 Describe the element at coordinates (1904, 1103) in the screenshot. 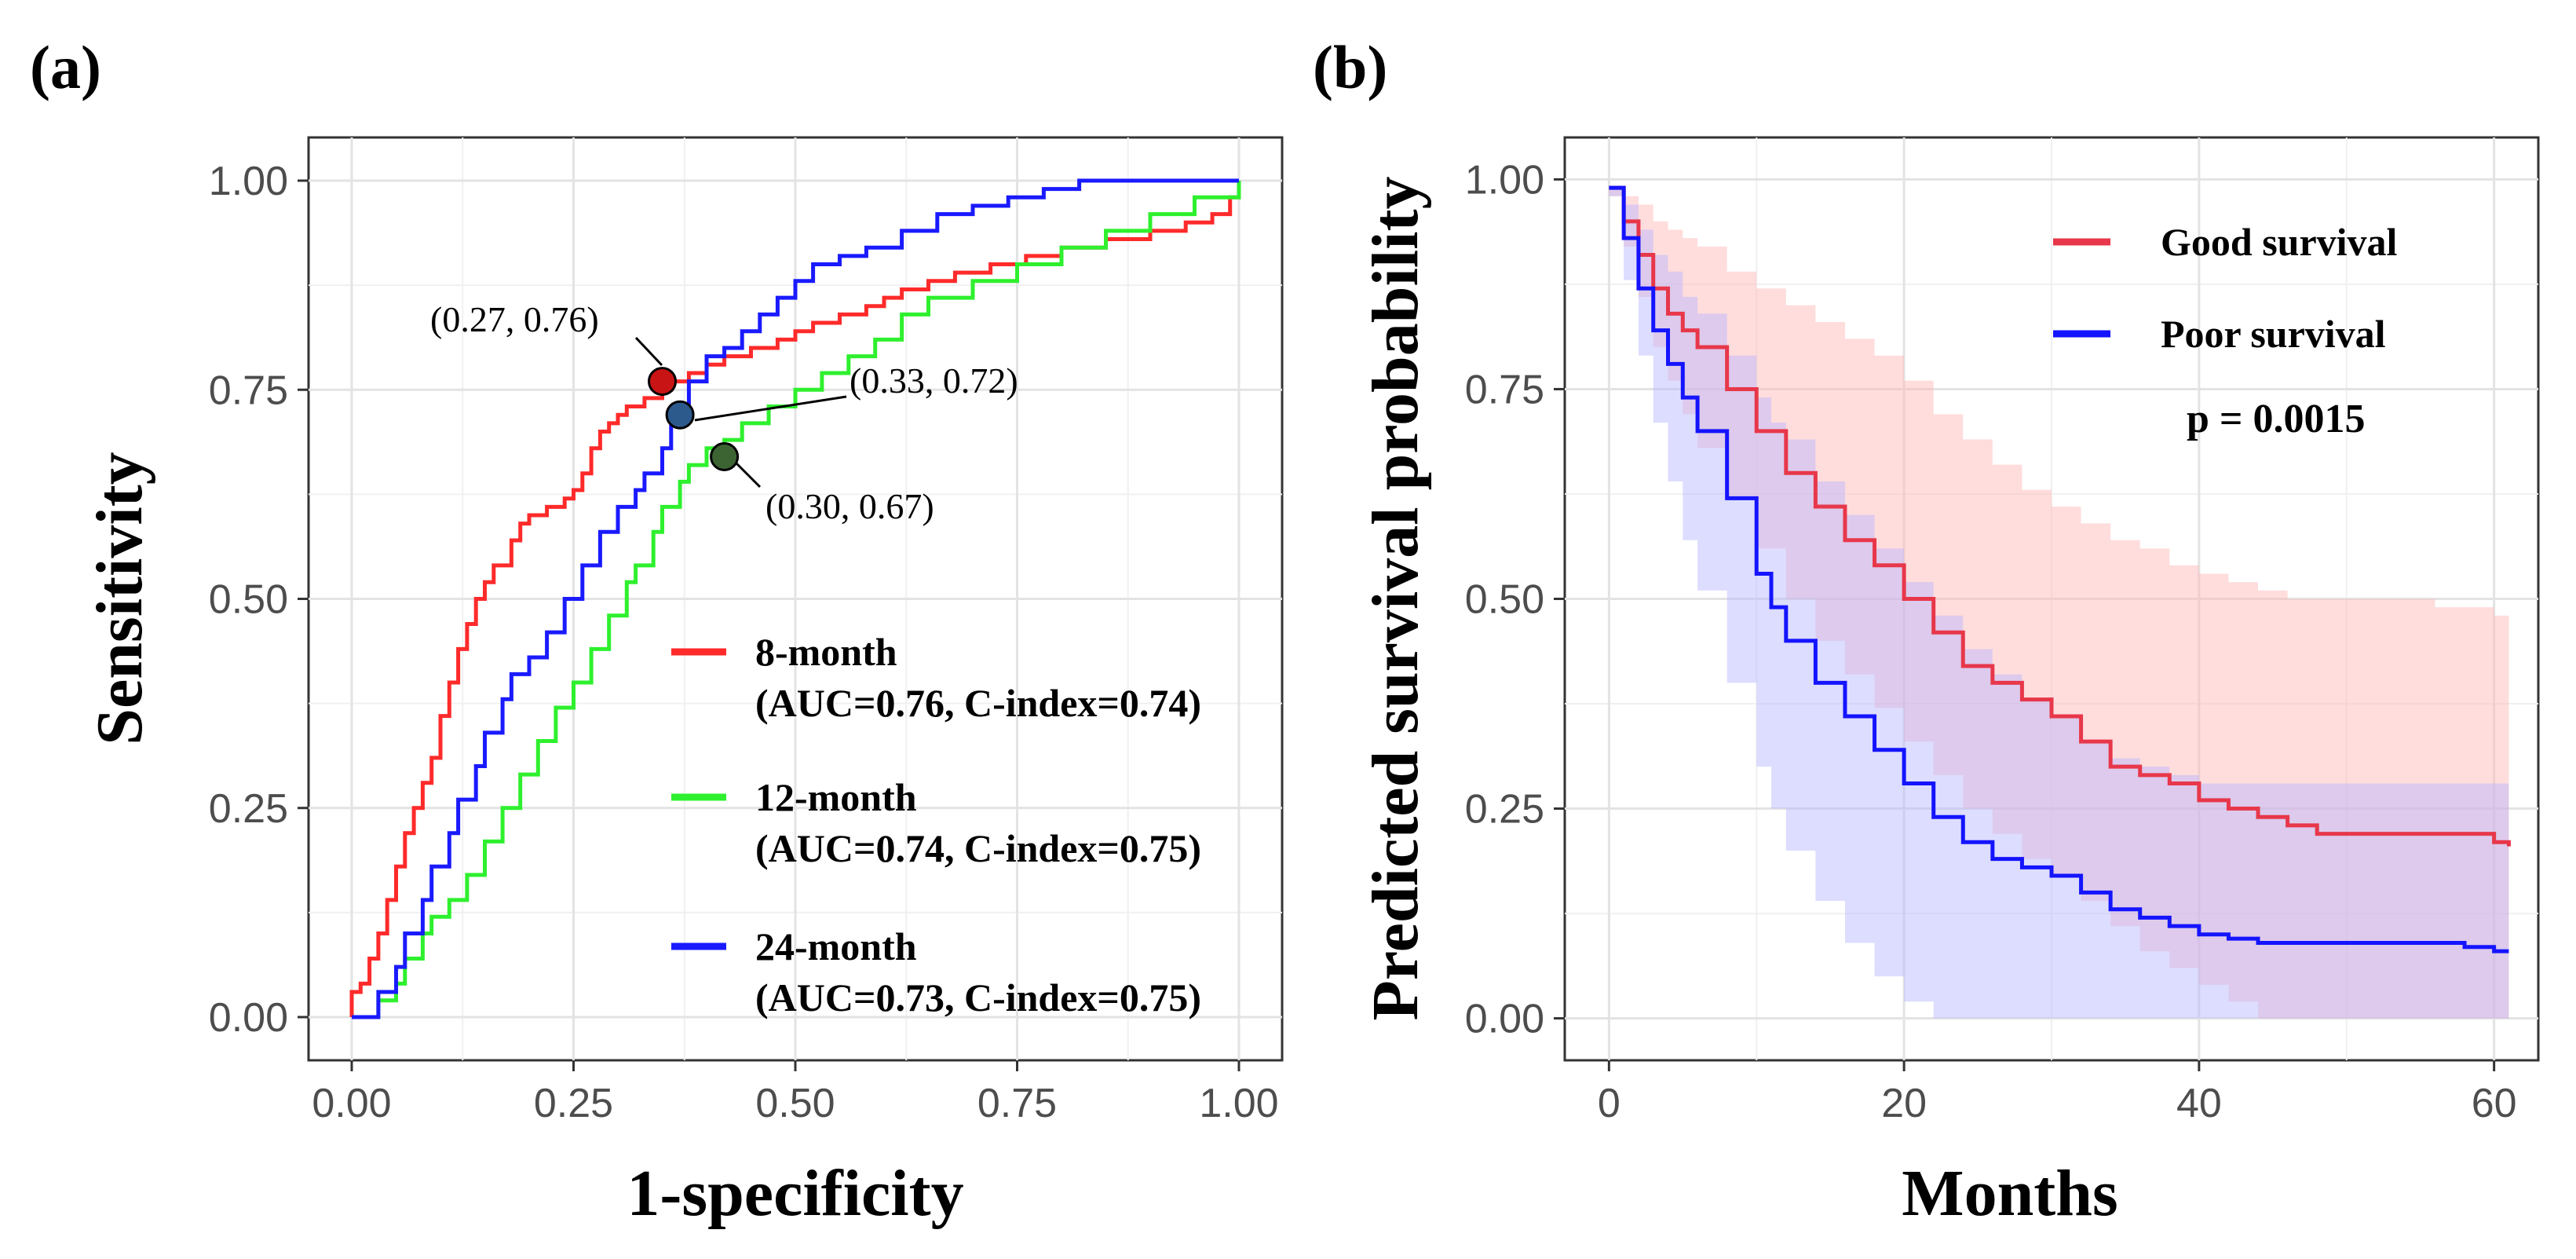

I see `x-tick-label: 20` at that location.